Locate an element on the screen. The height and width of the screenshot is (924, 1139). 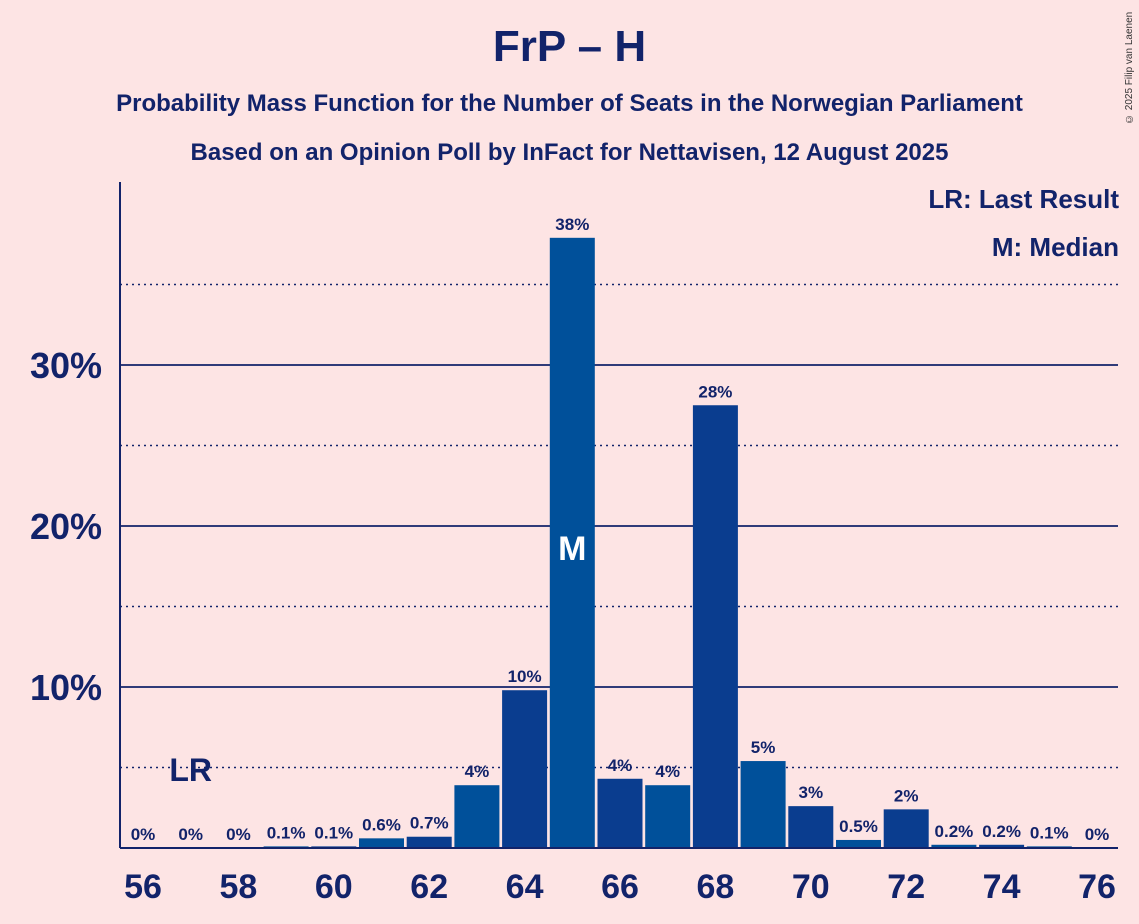
data-label-seat-69: 5% is located at coordinates (763, 747).